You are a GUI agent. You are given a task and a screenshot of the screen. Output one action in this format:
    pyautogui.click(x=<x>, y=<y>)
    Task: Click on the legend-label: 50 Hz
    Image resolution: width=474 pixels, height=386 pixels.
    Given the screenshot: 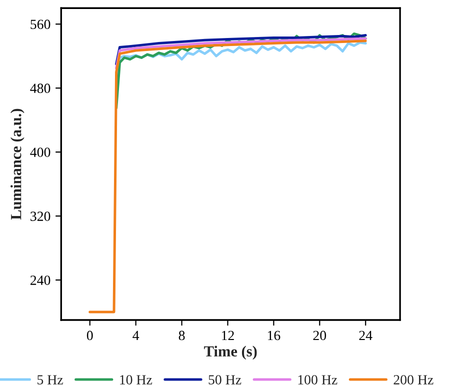 What is the action you would take?
    pyautogui.click(x=225, y=379)
    